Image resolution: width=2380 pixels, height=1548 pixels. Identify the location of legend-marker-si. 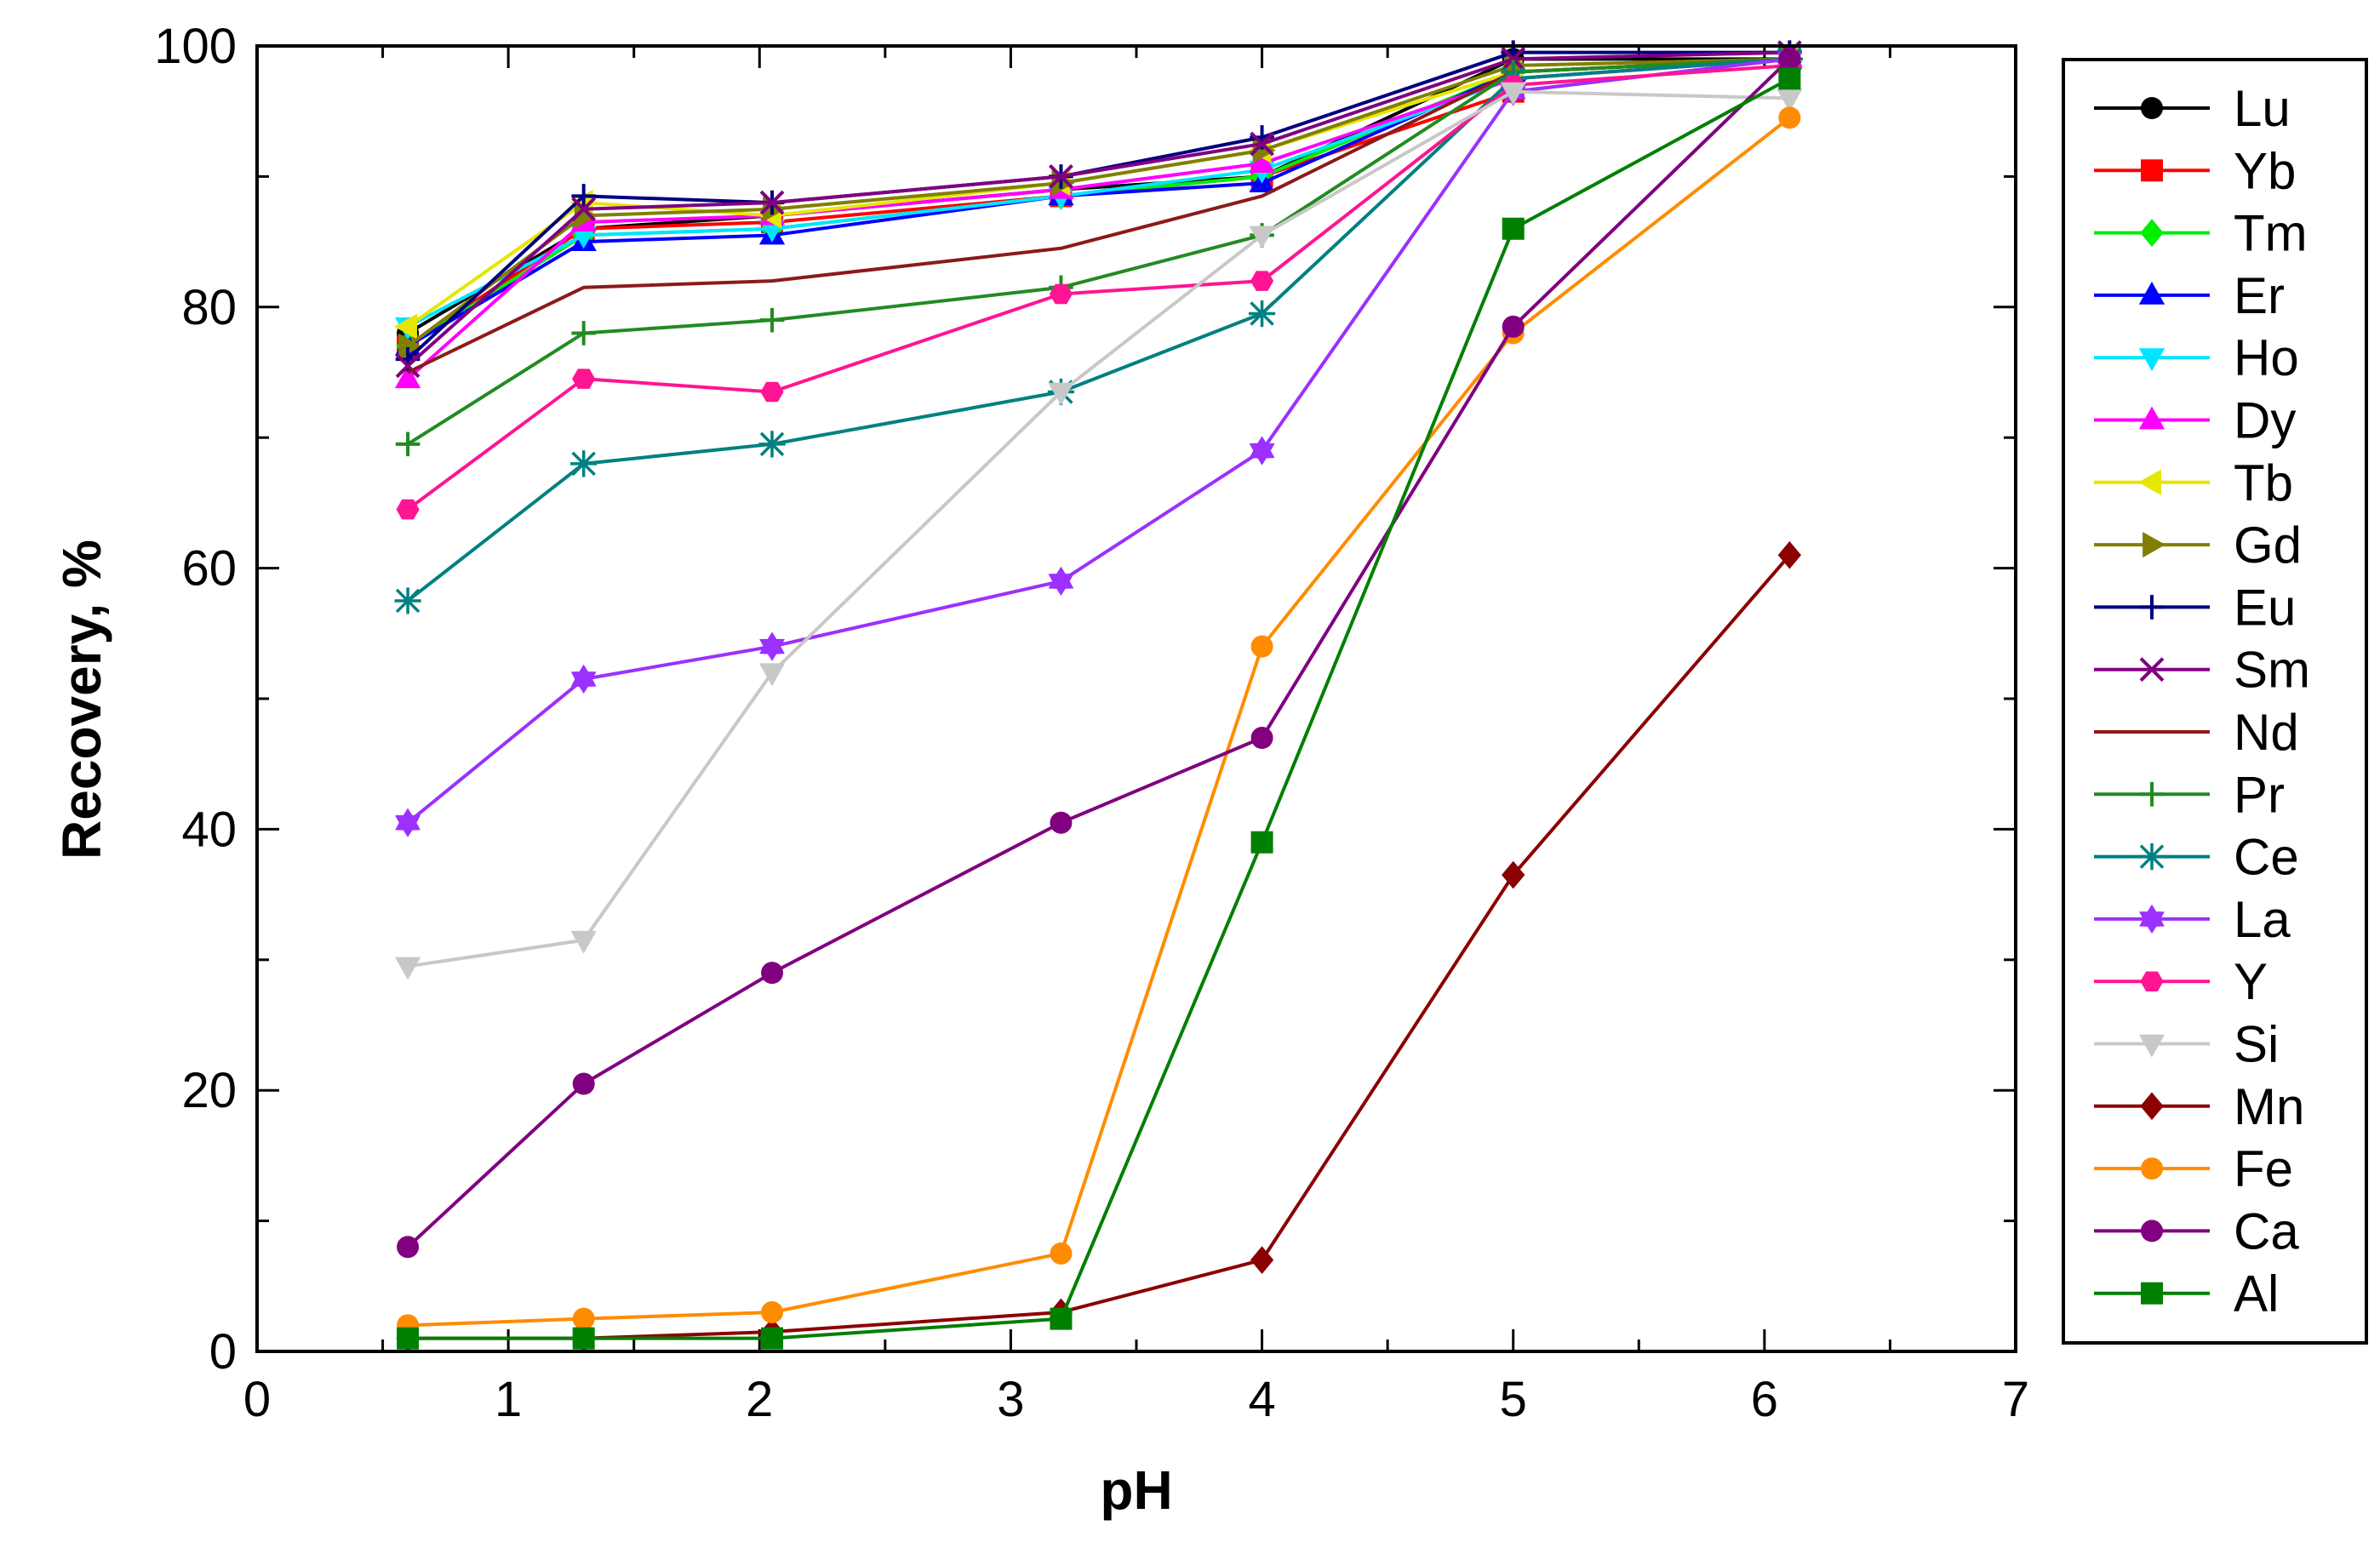
(2152, 1046).